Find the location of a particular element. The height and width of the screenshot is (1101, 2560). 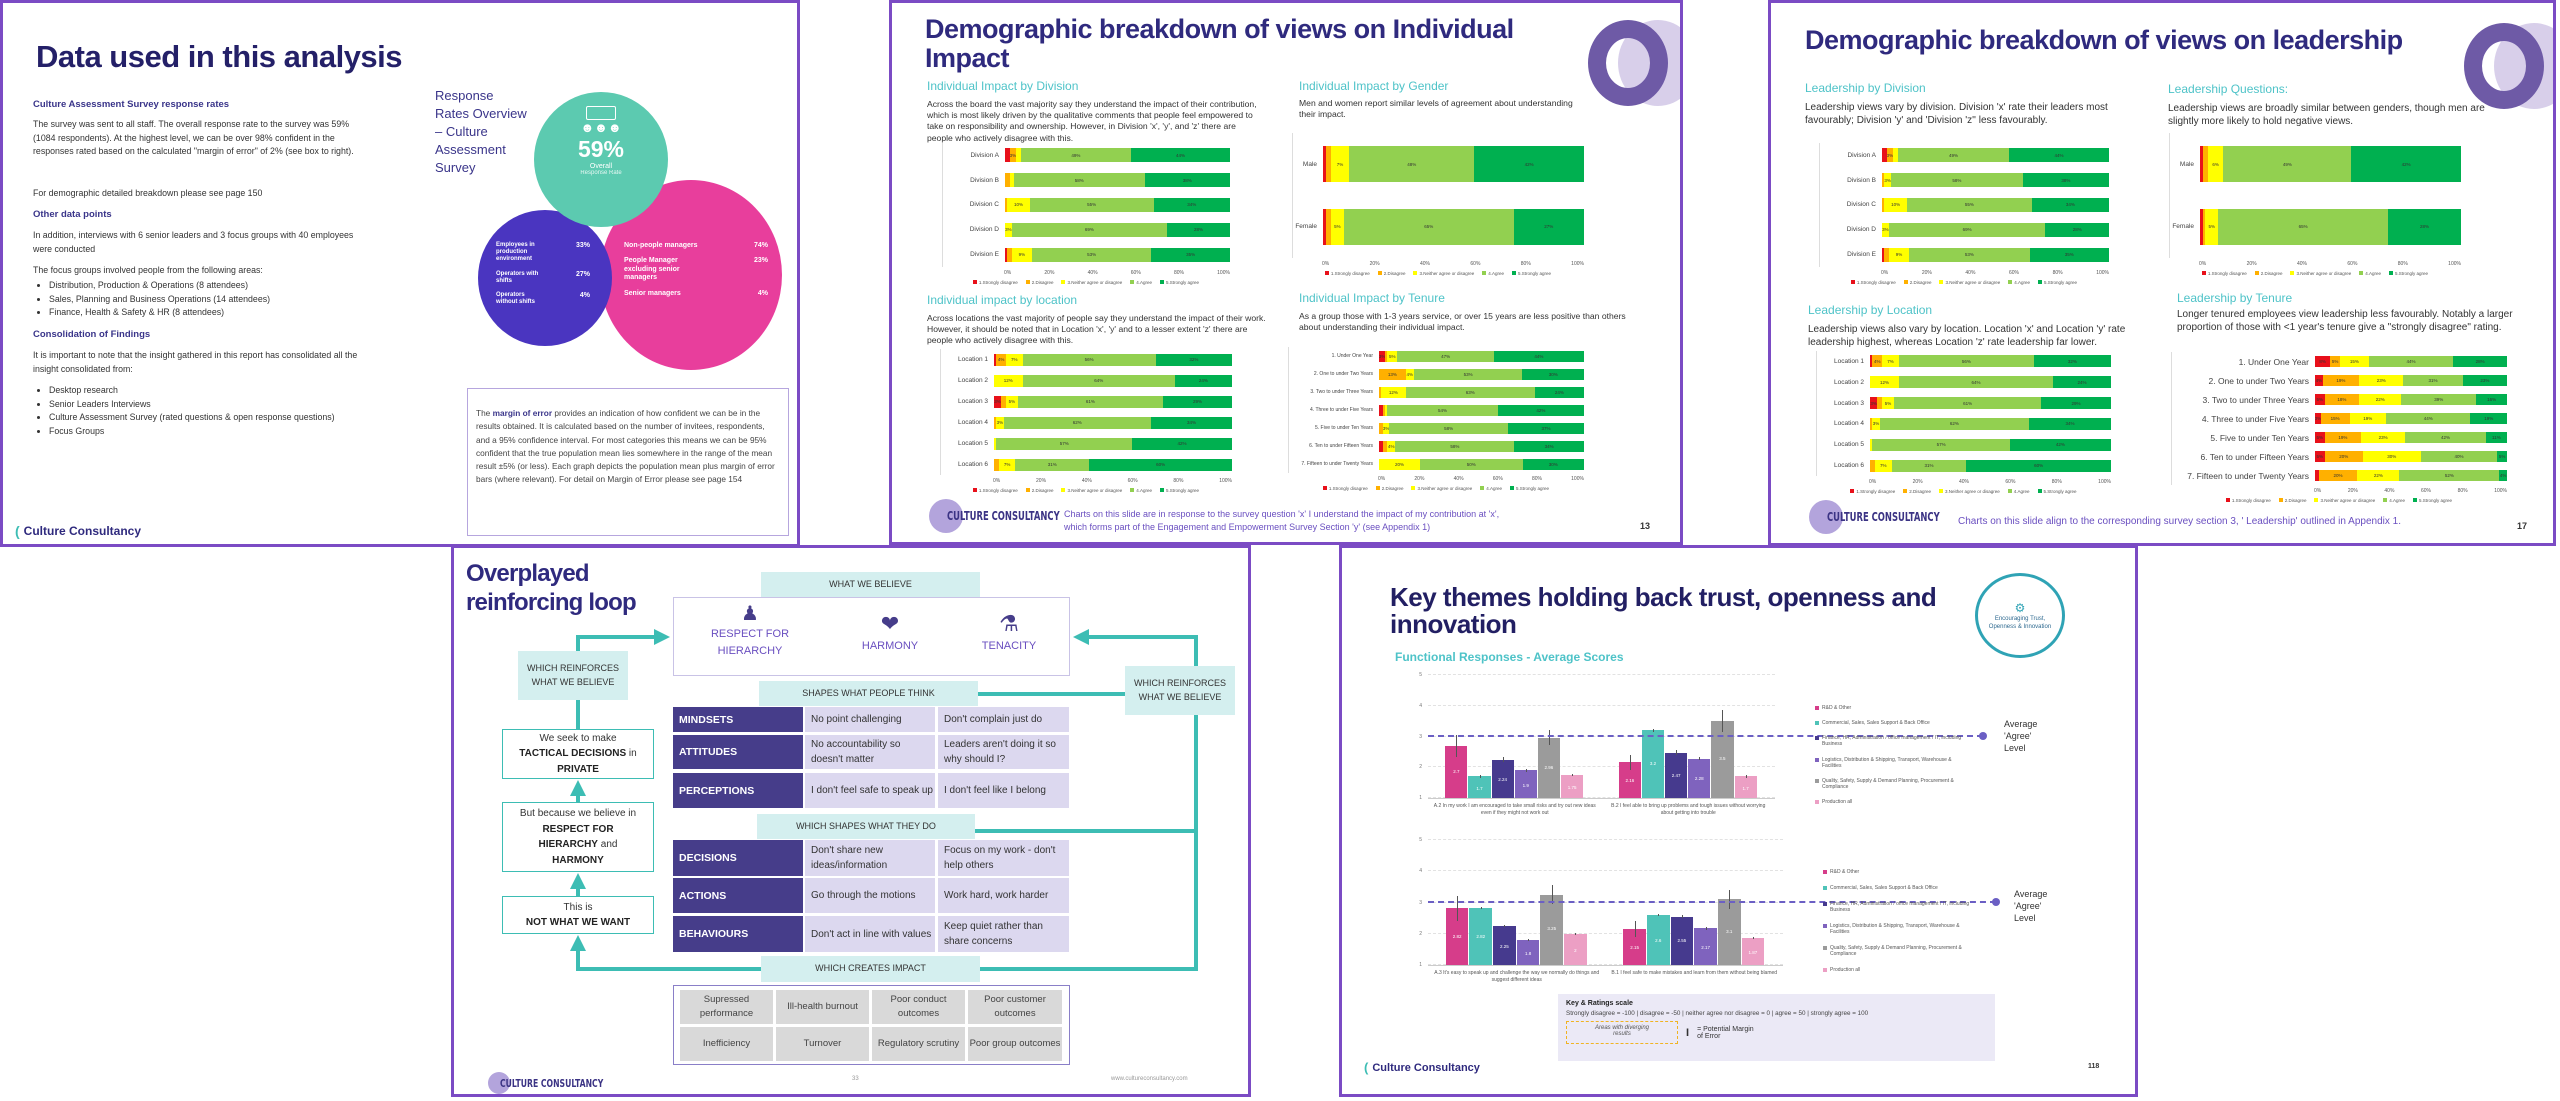

bar-segment: 58% is located at coordinates (1957, 180).